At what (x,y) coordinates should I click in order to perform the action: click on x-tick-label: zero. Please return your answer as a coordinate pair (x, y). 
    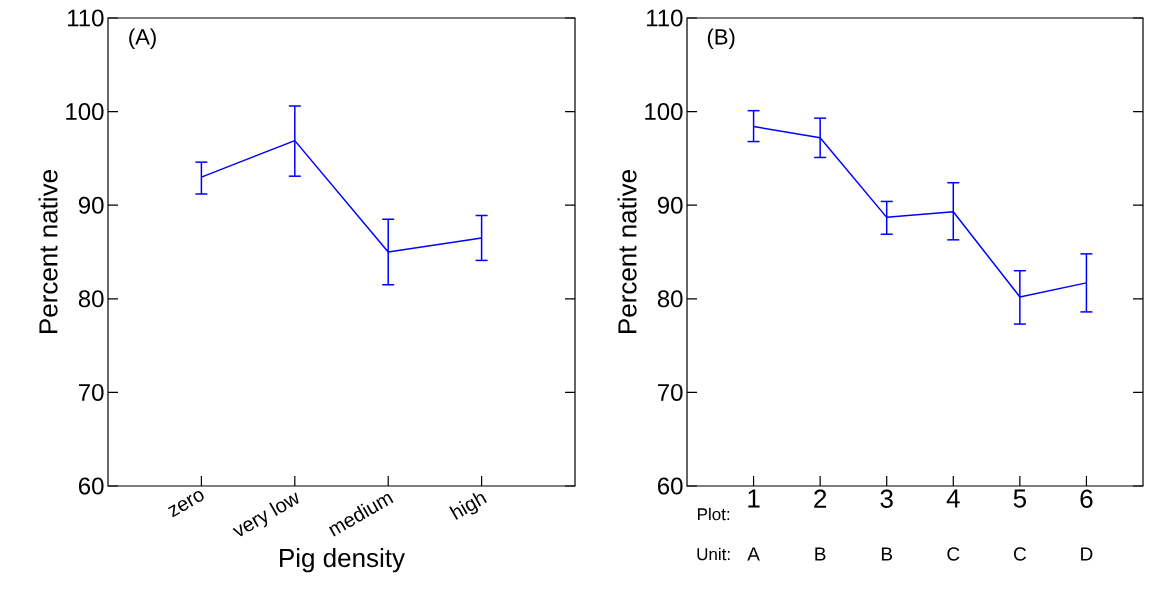
    Looking at the image, I should click on (185, 504).